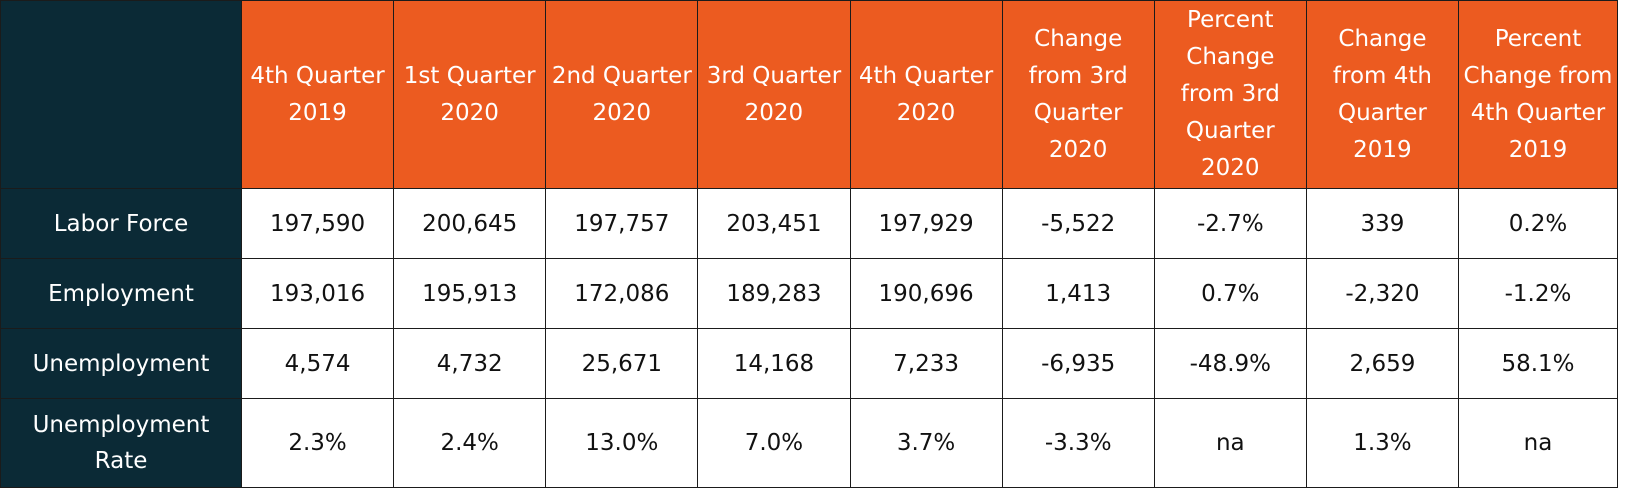  Describe the element at coordinates (1538, 293) in the screenshot. I see `table-cell: -1.2%` at that location.